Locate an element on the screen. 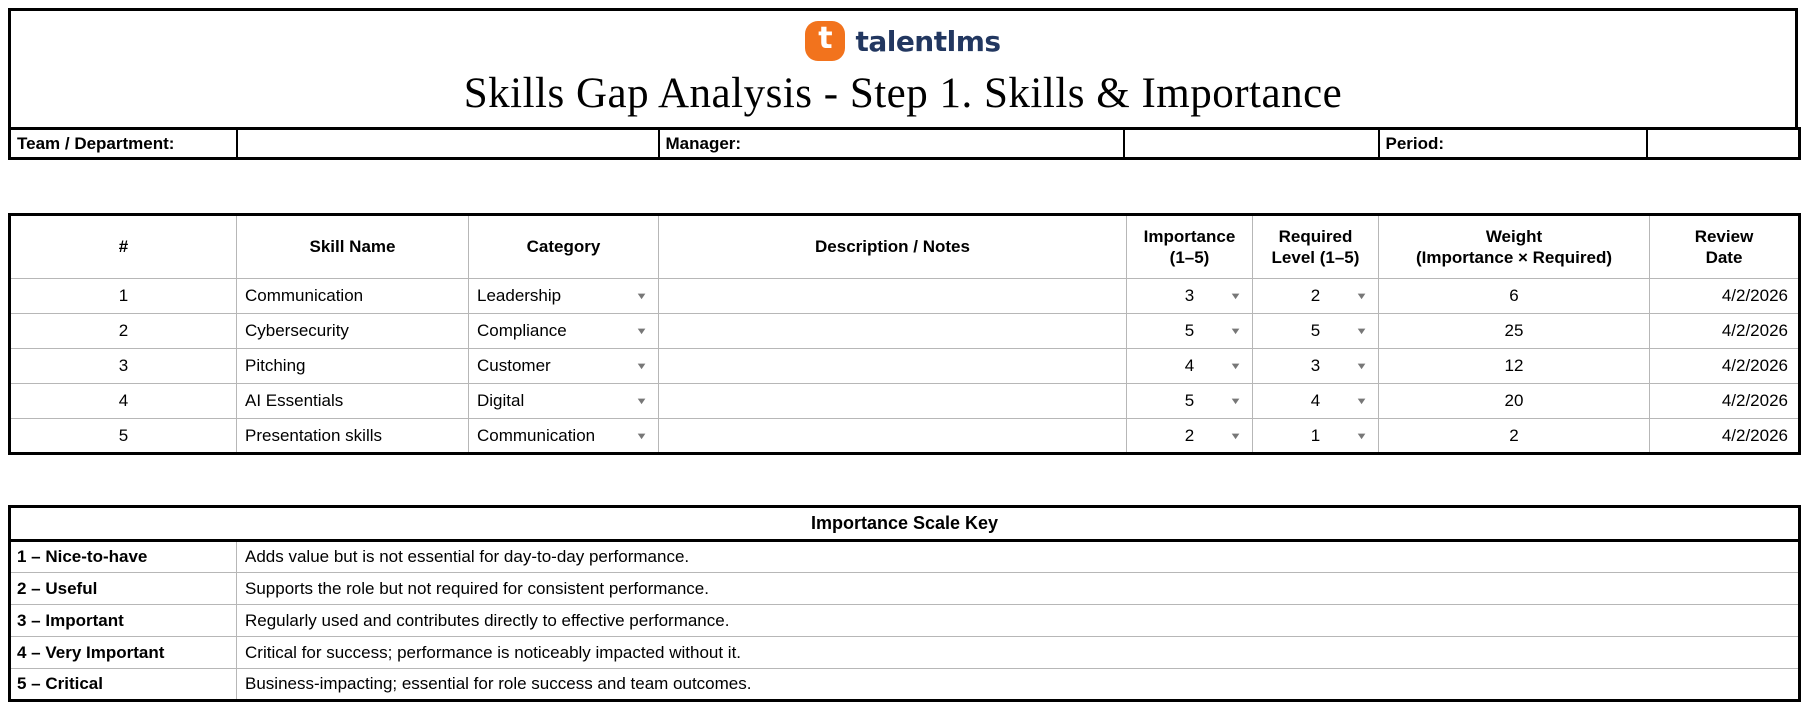  row-number-cell: 5 is located at coordinates (123, 436).